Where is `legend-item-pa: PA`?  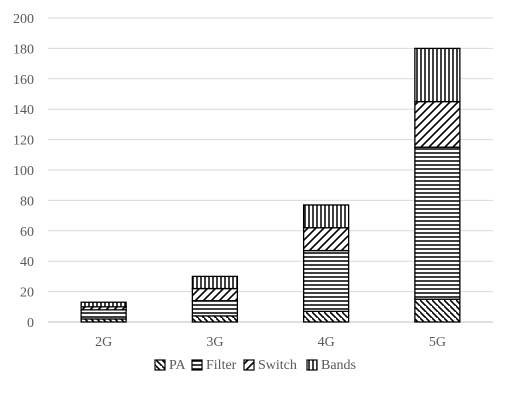
legend-item-pa: PA is located at coordinates (170, 365).